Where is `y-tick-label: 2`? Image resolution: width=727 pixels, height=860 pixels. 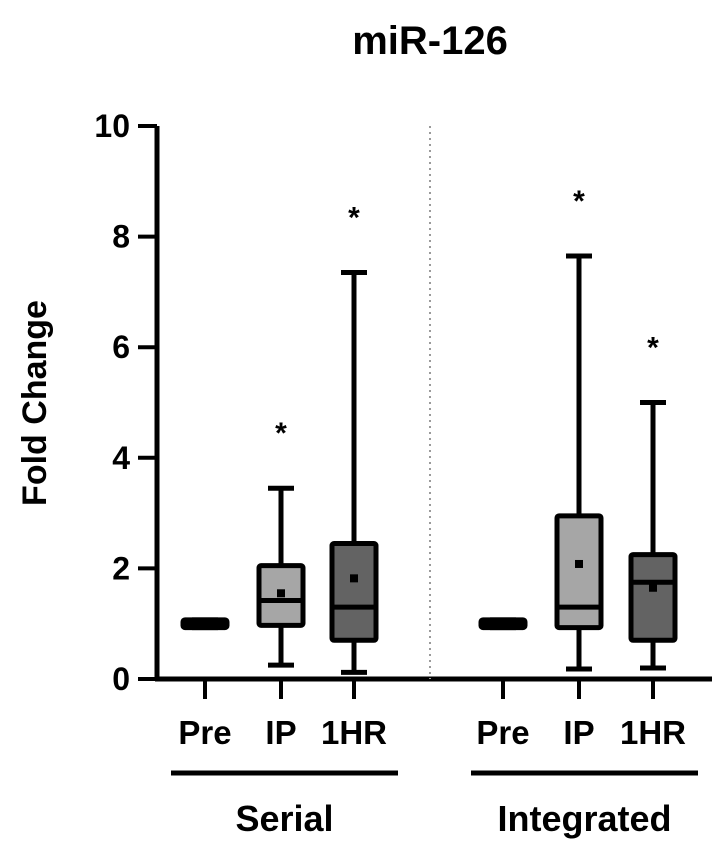
y-tick-label: 2 is located at coordinates (121, 568).